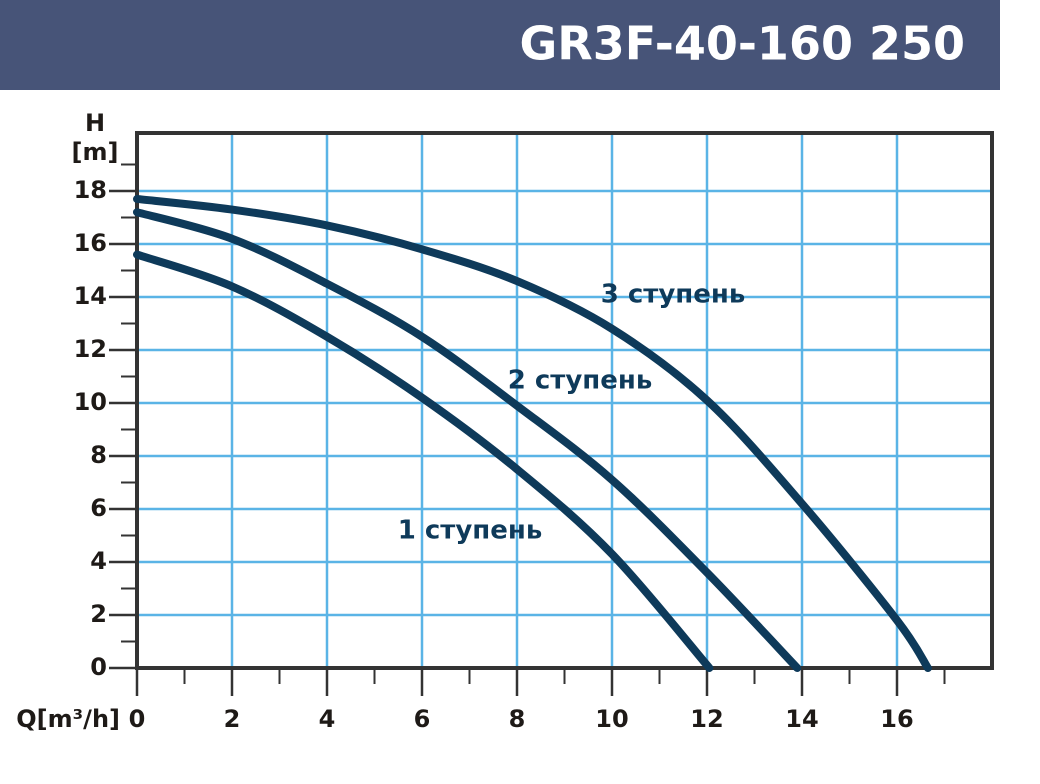 The width and height of the screenshot is (1040, 784). What do you see at coordinates (422, 719) in the screenshot?
I see `x-tick-label: 6` at bounding box center [422, 719].